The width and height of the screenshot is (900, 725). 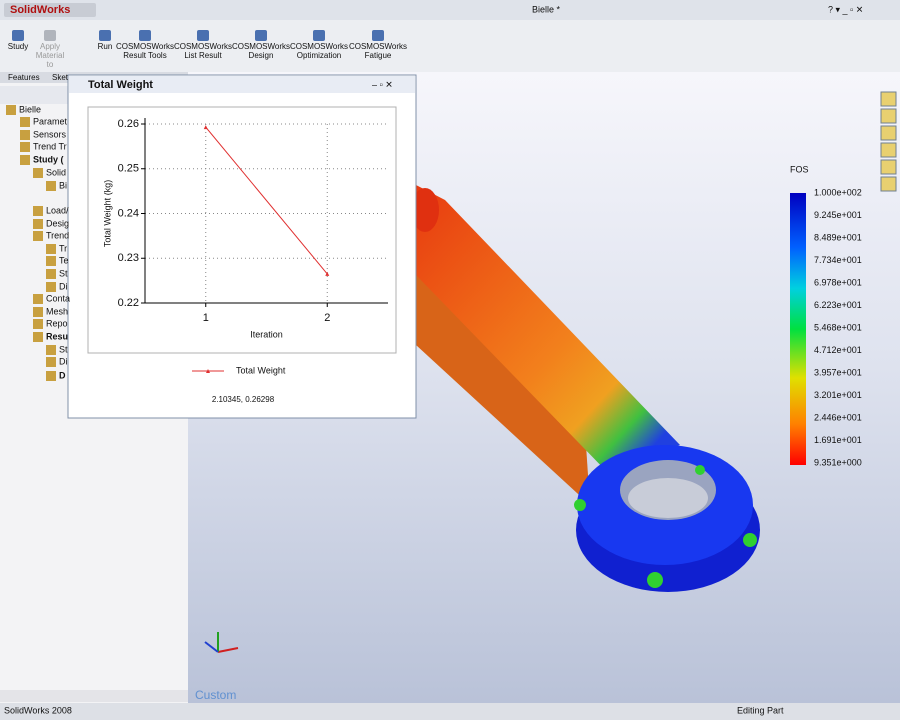 I want to click on status-mode: Editing Part, so click(x=760, y=710).